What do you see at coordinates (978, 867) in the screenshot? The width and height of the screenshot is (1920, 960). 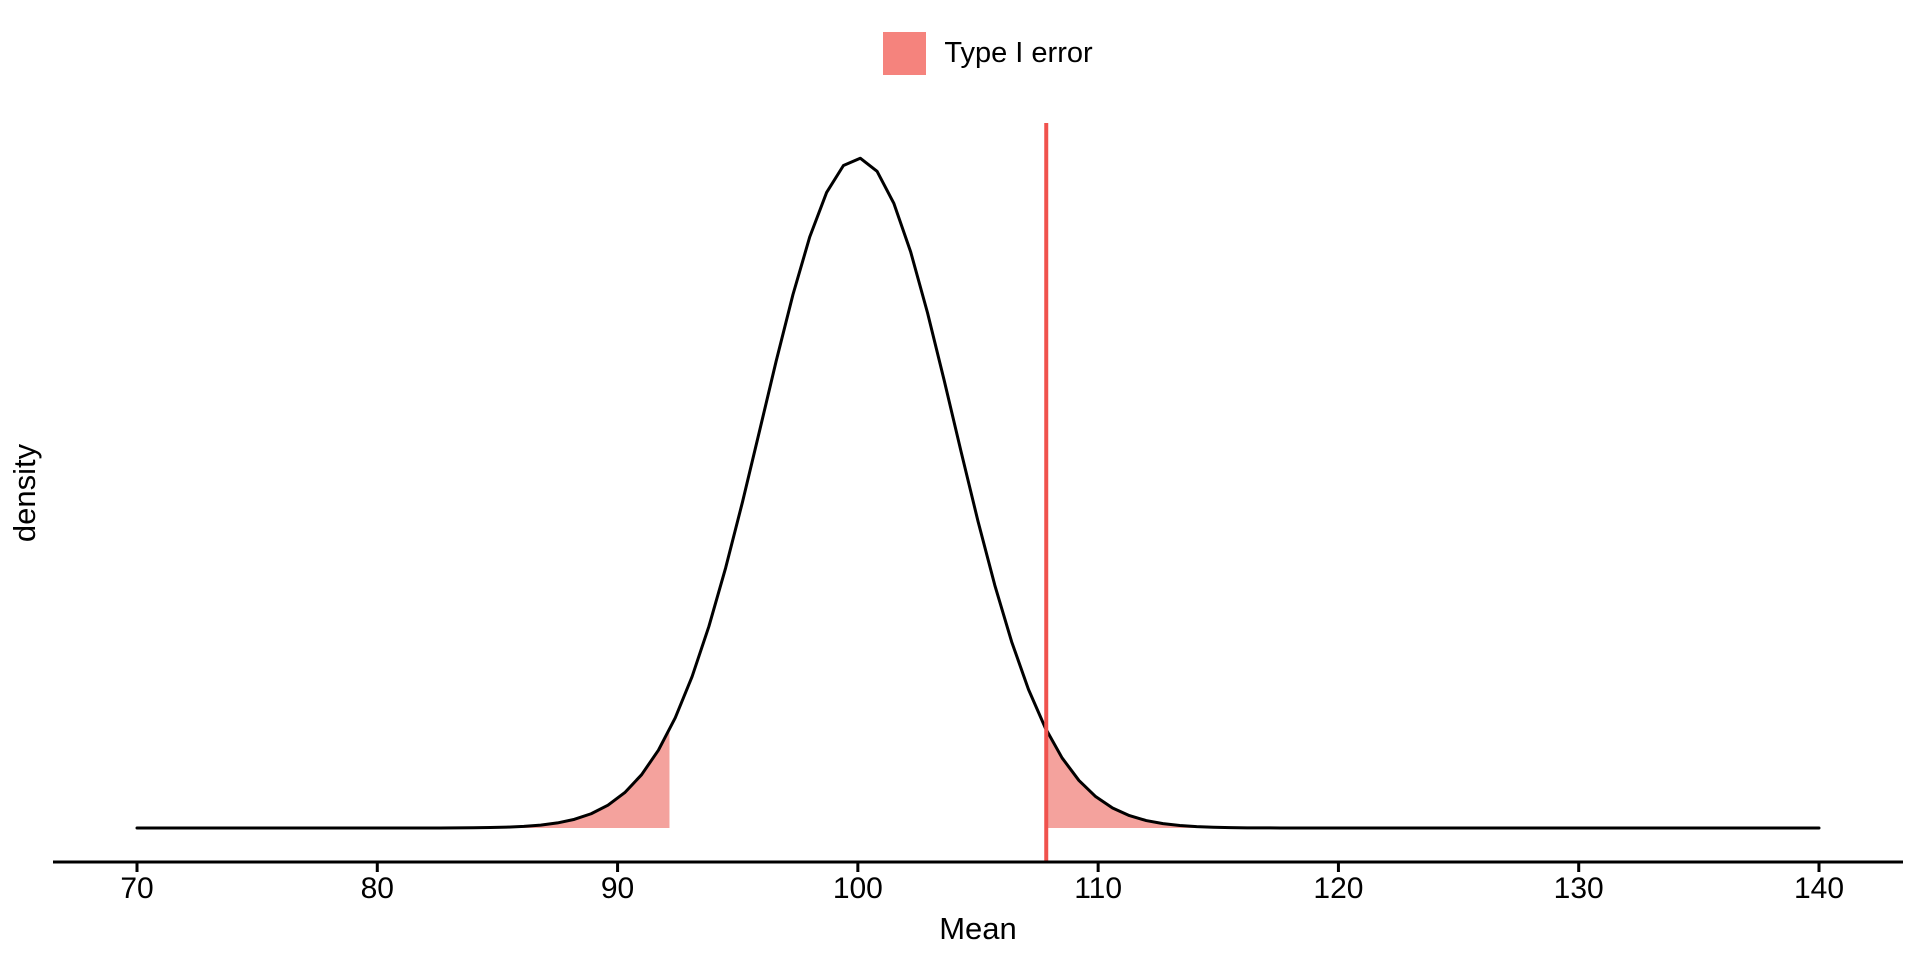 I see `x-axis-ticks` at bounding box center [978, 867].